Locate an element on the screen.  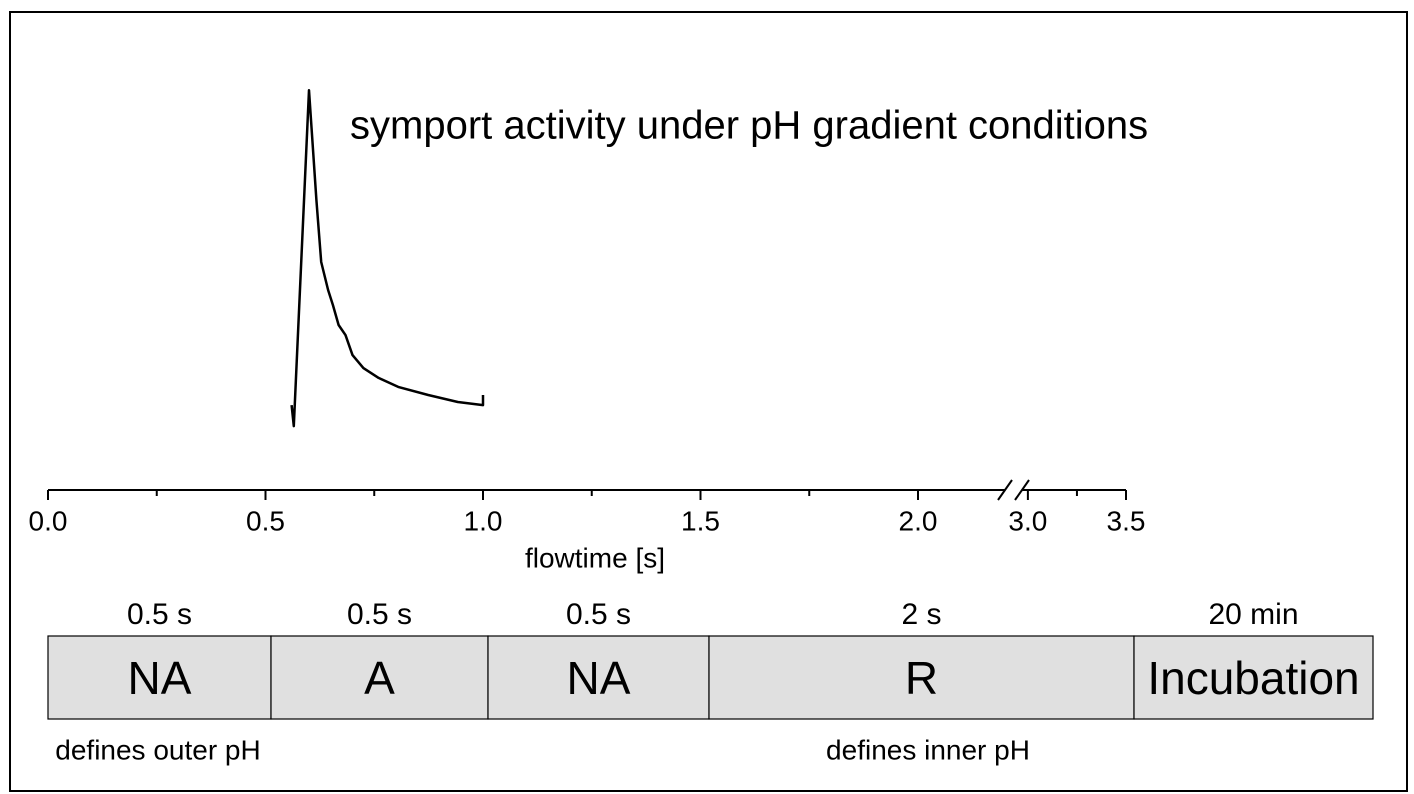
step-duration: 2 s is located at coordinates (921, 614).